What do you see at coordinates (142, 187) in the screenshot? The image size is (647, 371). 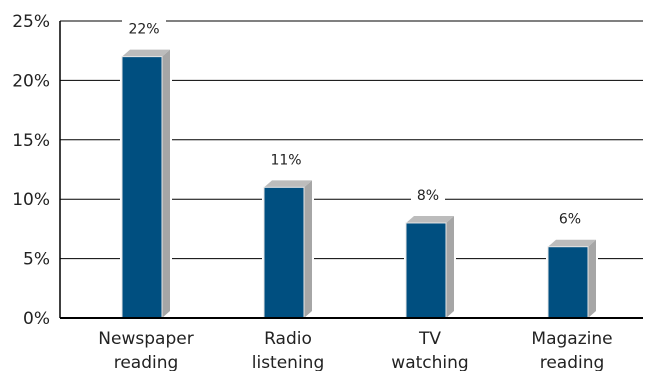 I see `bar-1-front` at bounding box center [142, 187].